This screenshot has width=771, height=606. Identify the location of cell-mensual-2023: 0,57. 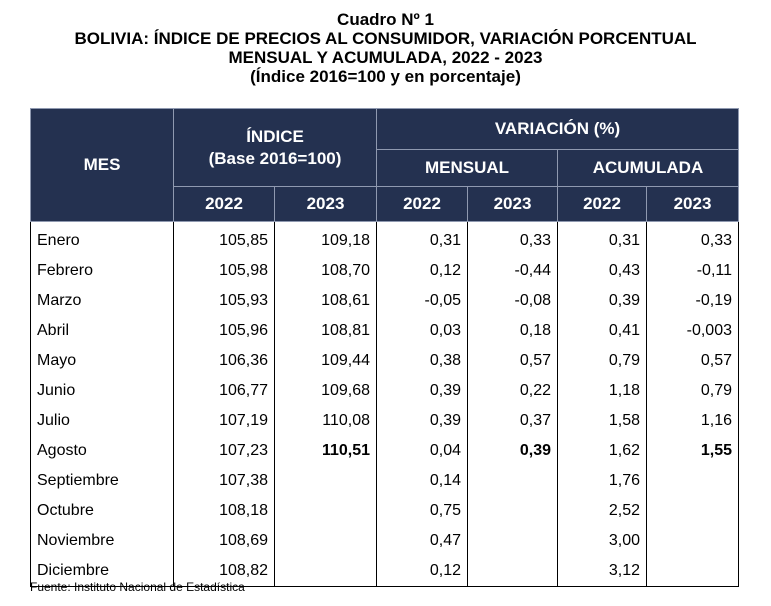
(512, 361).